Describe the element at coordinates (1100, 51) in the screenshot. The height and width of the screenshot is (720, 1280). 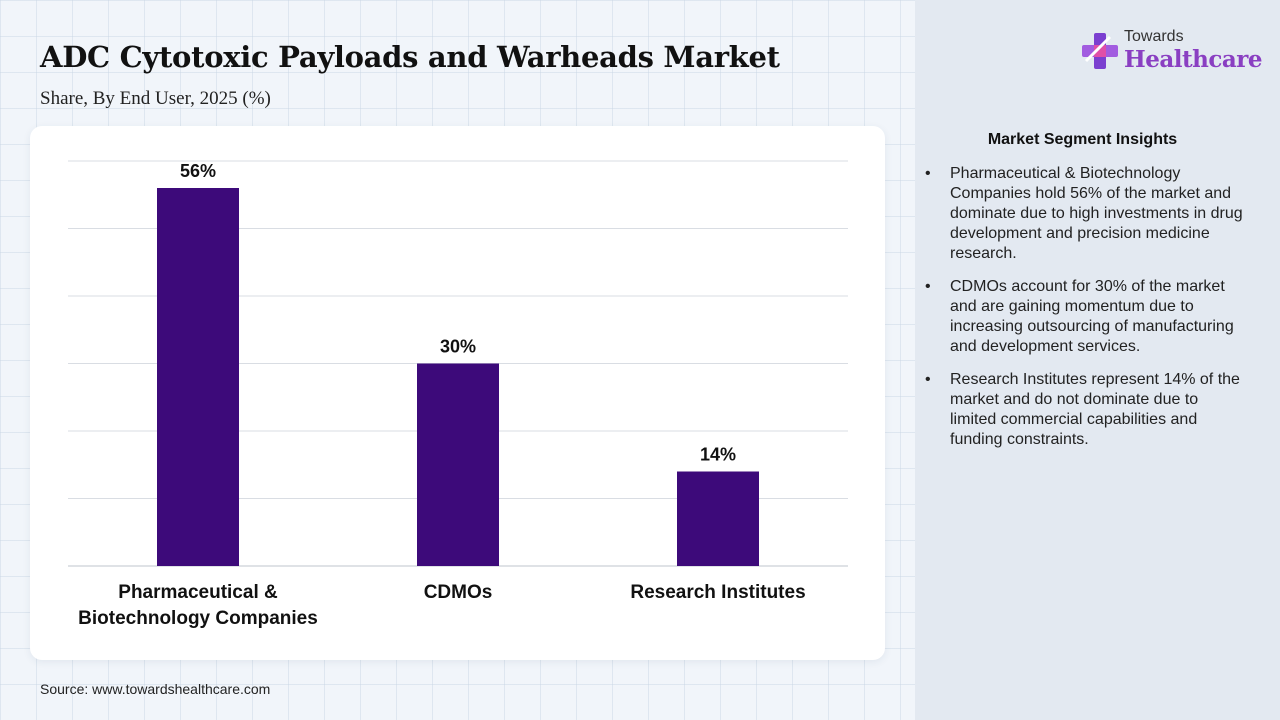
I see `medical-cross-icon` at that location.